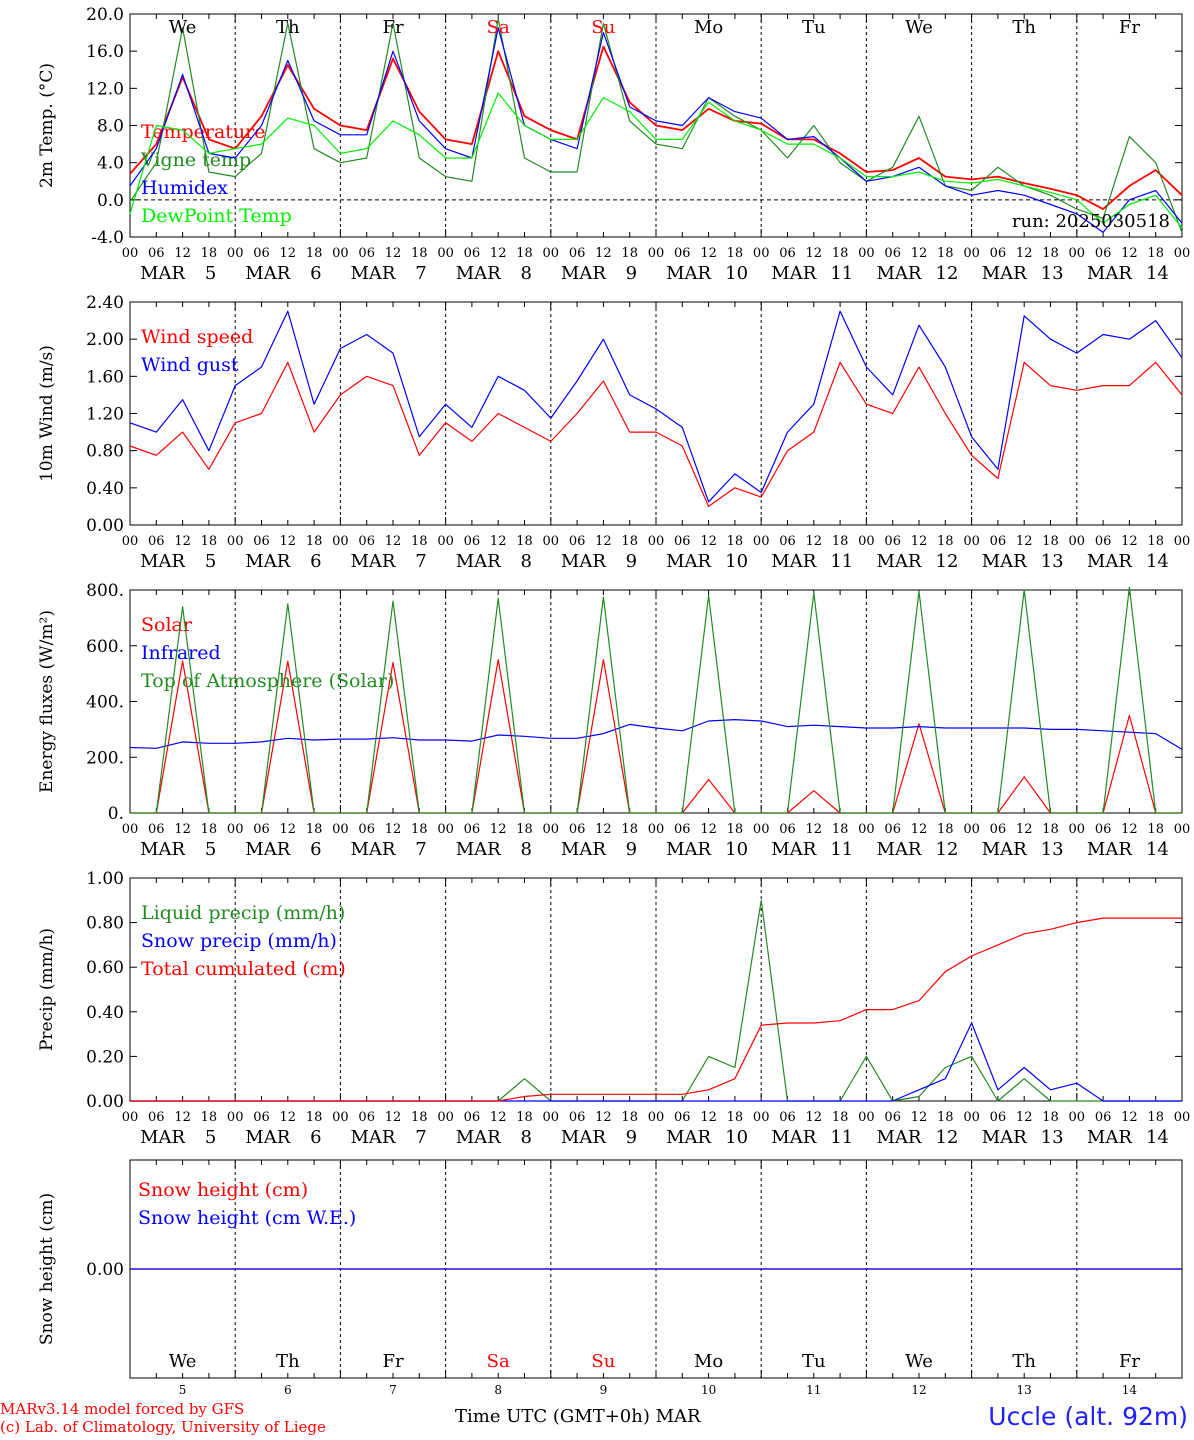 This screenshot has height=1440, width=1194. Describe the element at coordinates (1052, 561) in the screenshot. I see `date-label: 13` at that location.